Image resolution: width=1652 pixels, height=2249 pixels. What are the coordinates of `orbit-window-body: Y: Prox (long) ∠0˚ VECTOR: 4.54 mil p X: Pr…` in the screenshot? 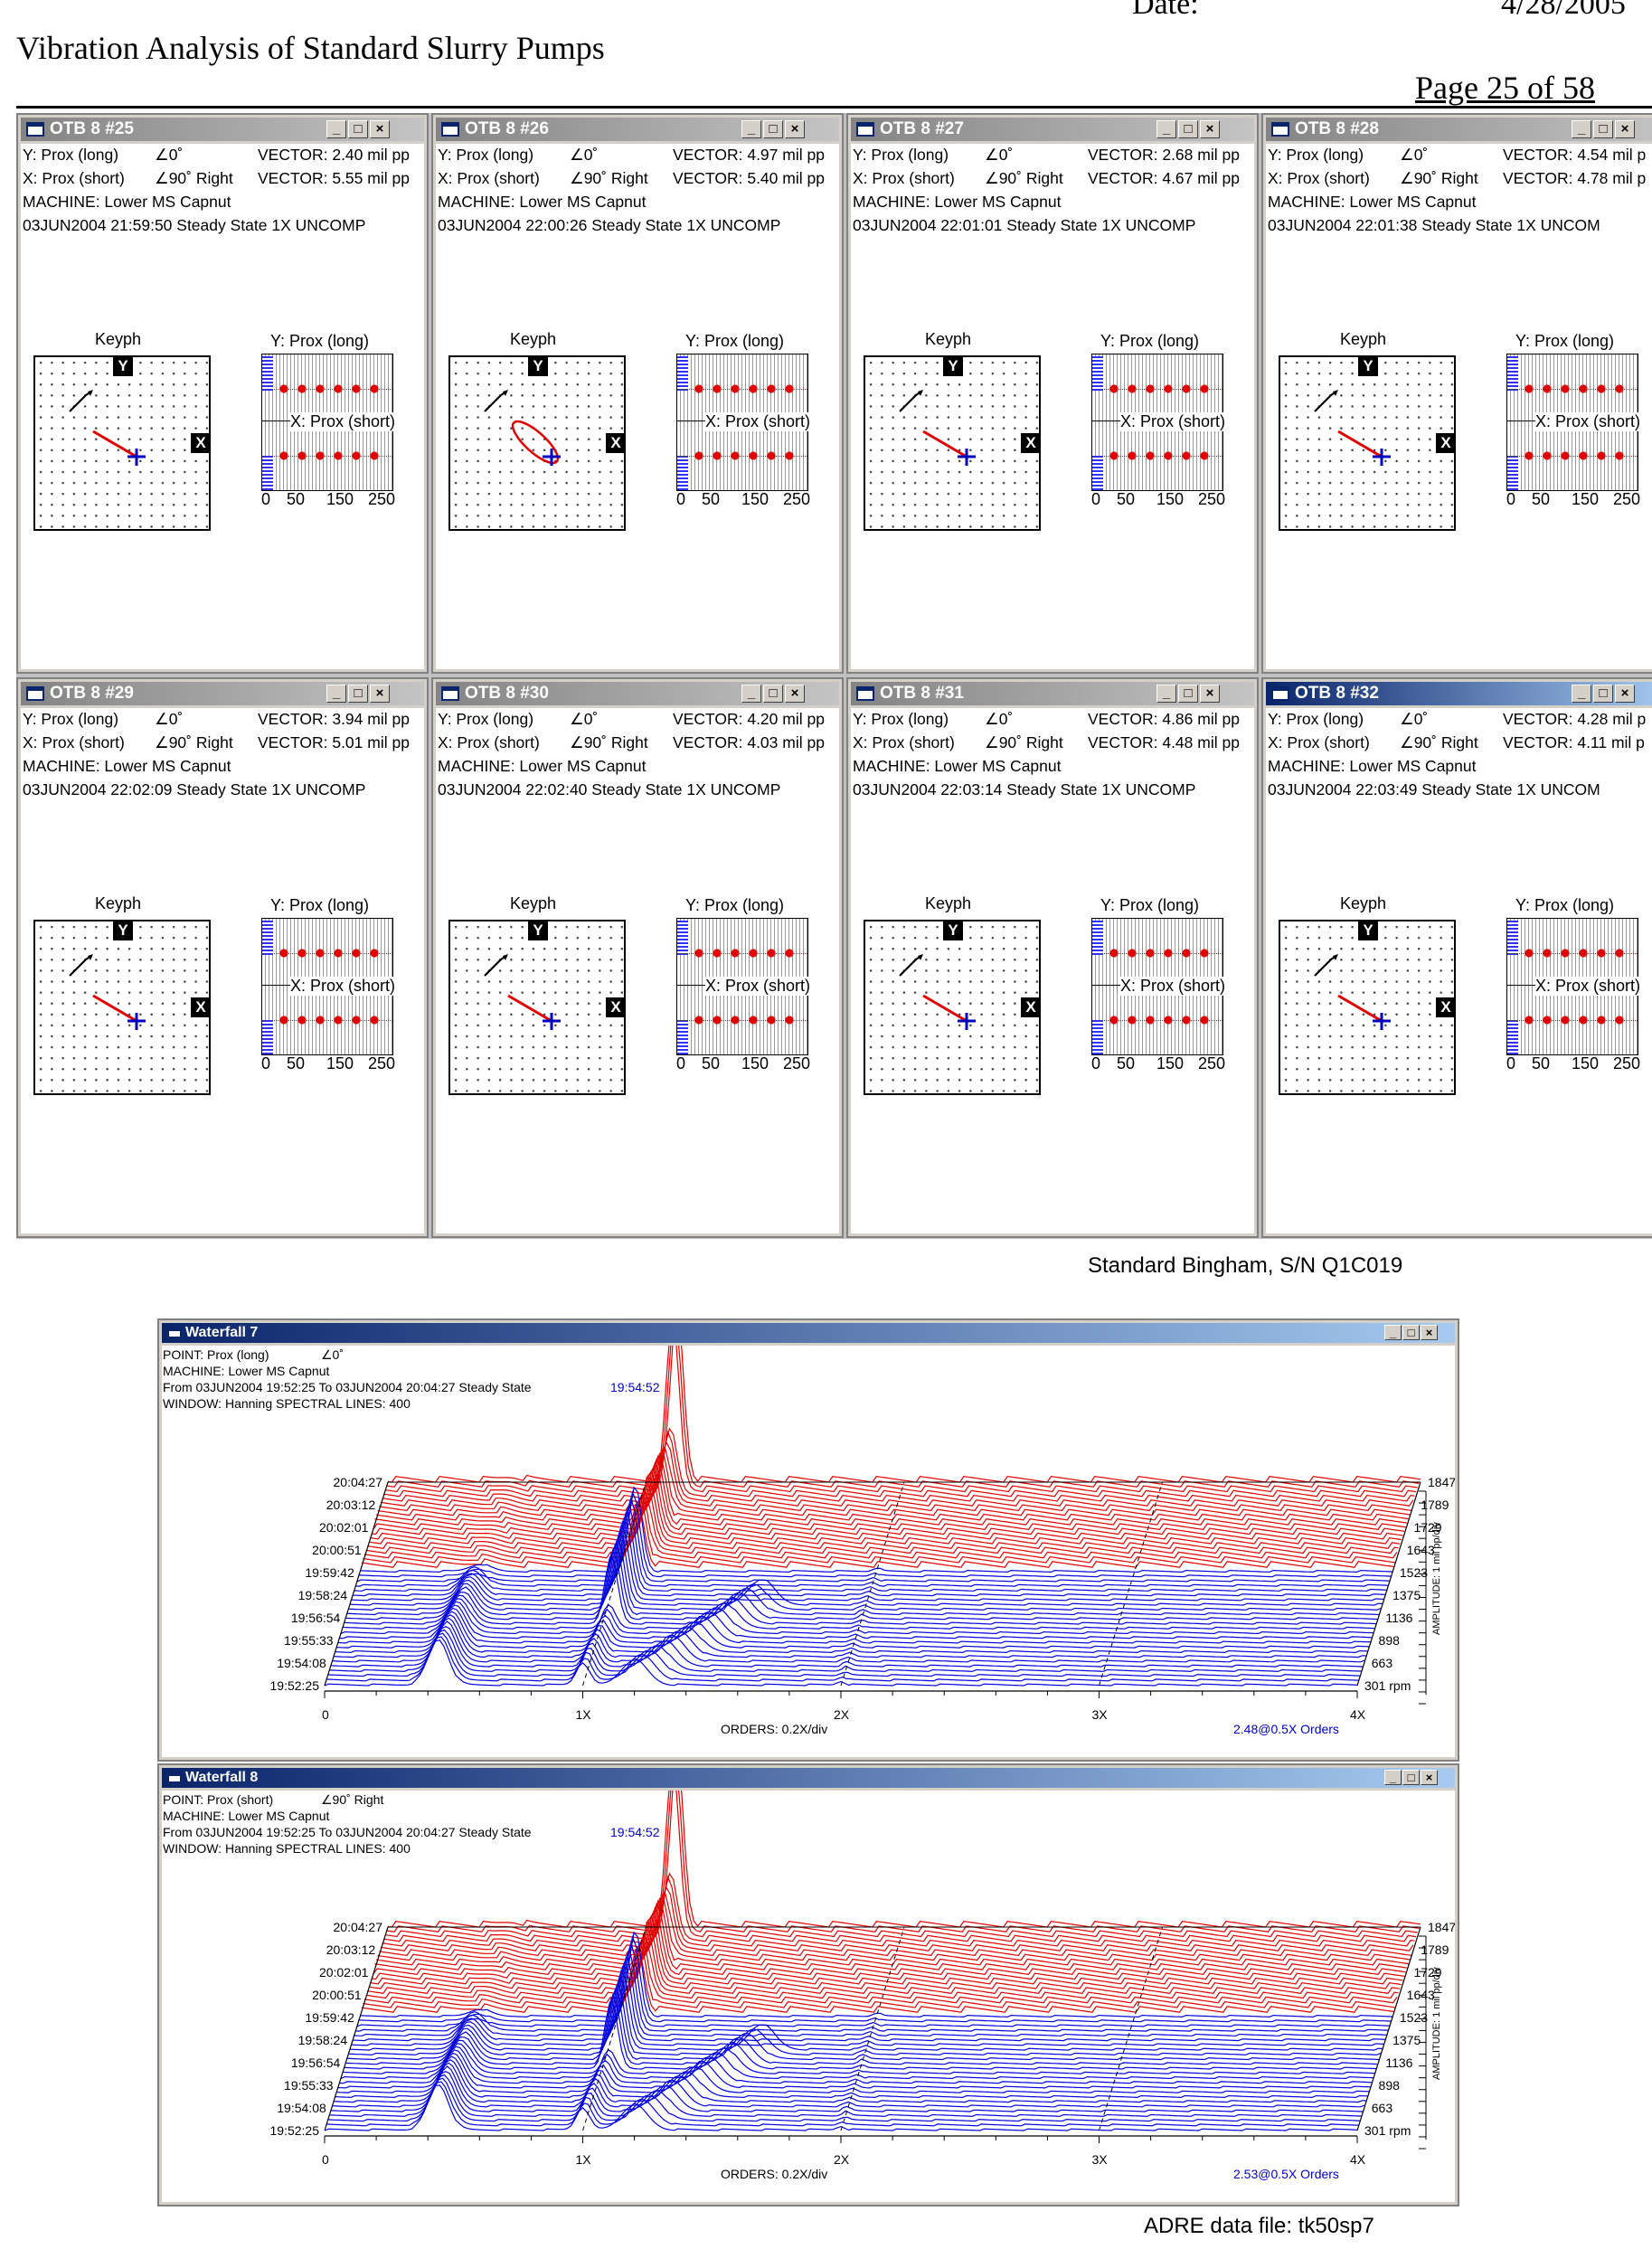 It's located at (1459, 406).